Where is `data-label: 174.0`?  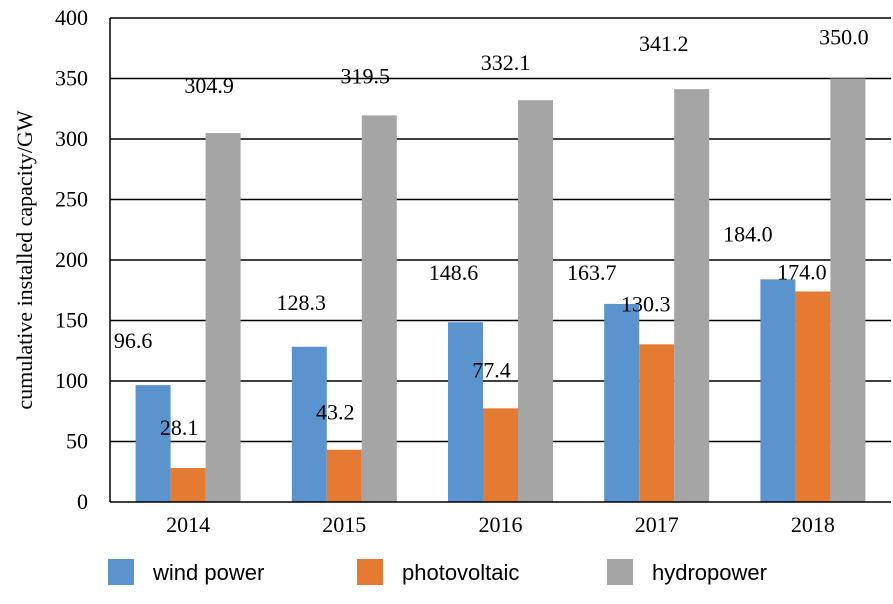 data-label: 174.0 is located at coordinates (802, 271).